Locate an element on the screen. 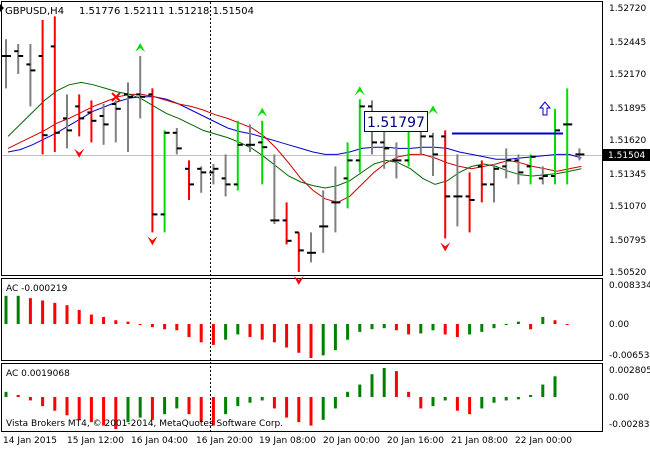 The height and width of the screenshot is (450, 650). price-tick: 1.50520 is located at coordinates (627, 273).